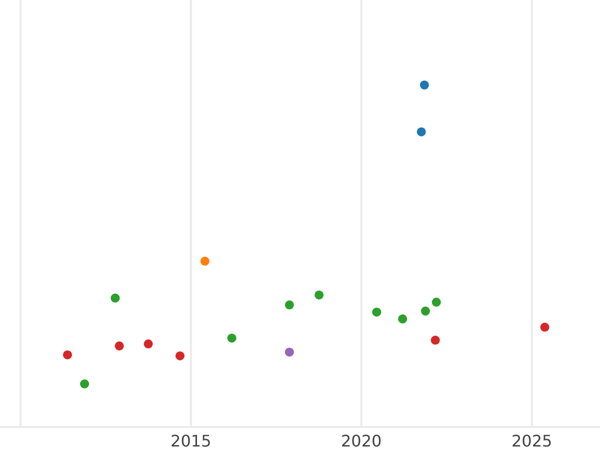 This screenshot has width=600, height=450. What do you see at coordinates (361, 440) in the screenshot?
I see `x-tick-label: 2020` at bounding box center [361, 440].